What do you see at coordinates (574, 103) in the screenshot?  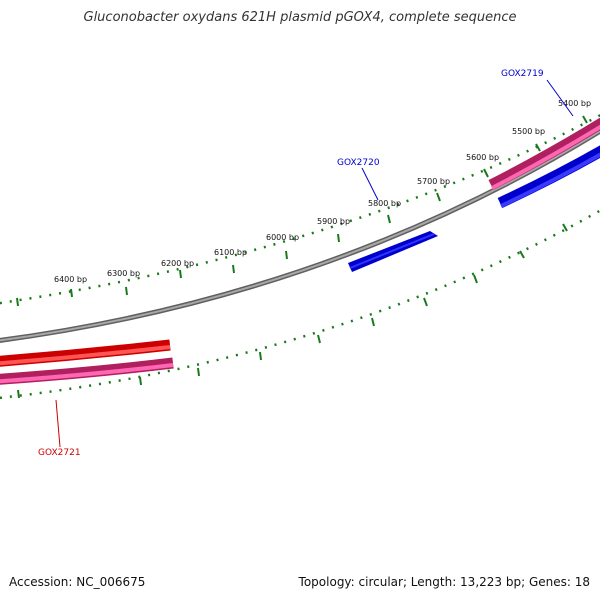 I see `bp-label-5400: 5400 bp` at bounding box center [574, 103].